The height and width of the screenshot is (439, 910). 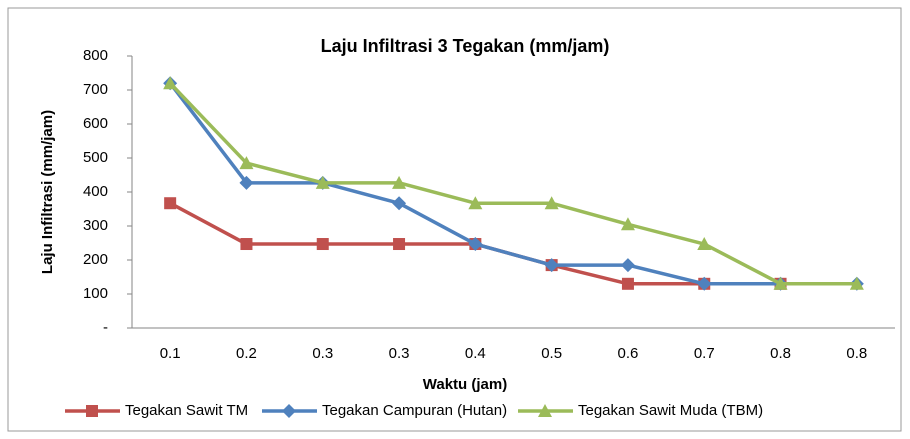 What do you see at coordinates (628, 353) in the screenshot?
I see `x-tick-label: 0.6` at bounding box center [628, 353].